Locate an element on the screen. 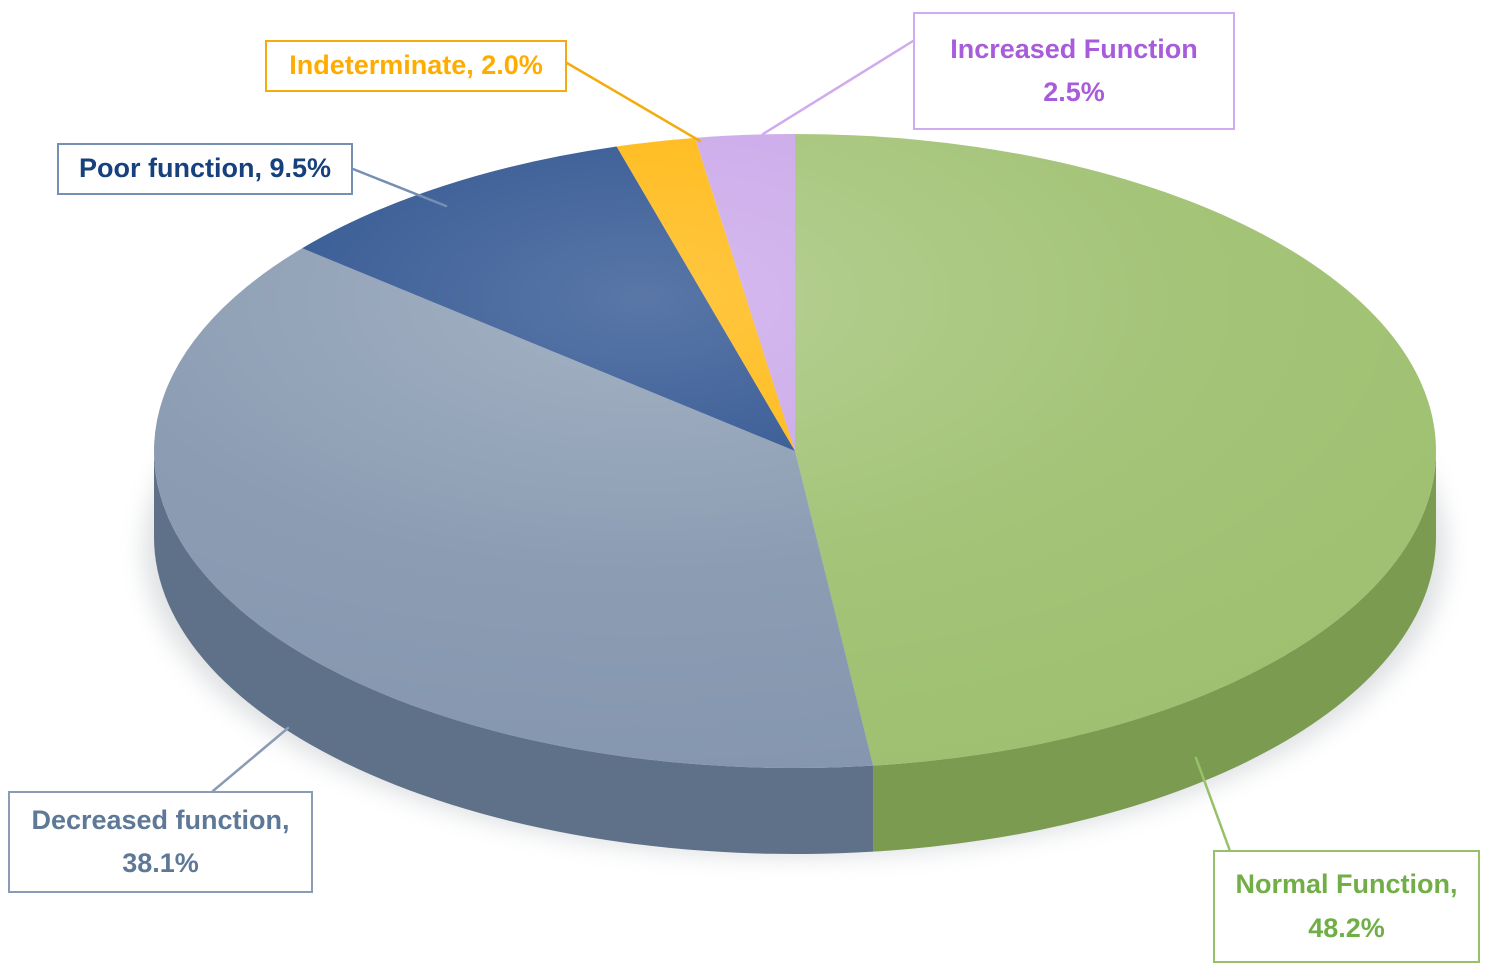 This screenshot has width=1489, height=976. callout-indeterminate-label: Indeterminate, 2.0% is located at coordinates (416, 65).